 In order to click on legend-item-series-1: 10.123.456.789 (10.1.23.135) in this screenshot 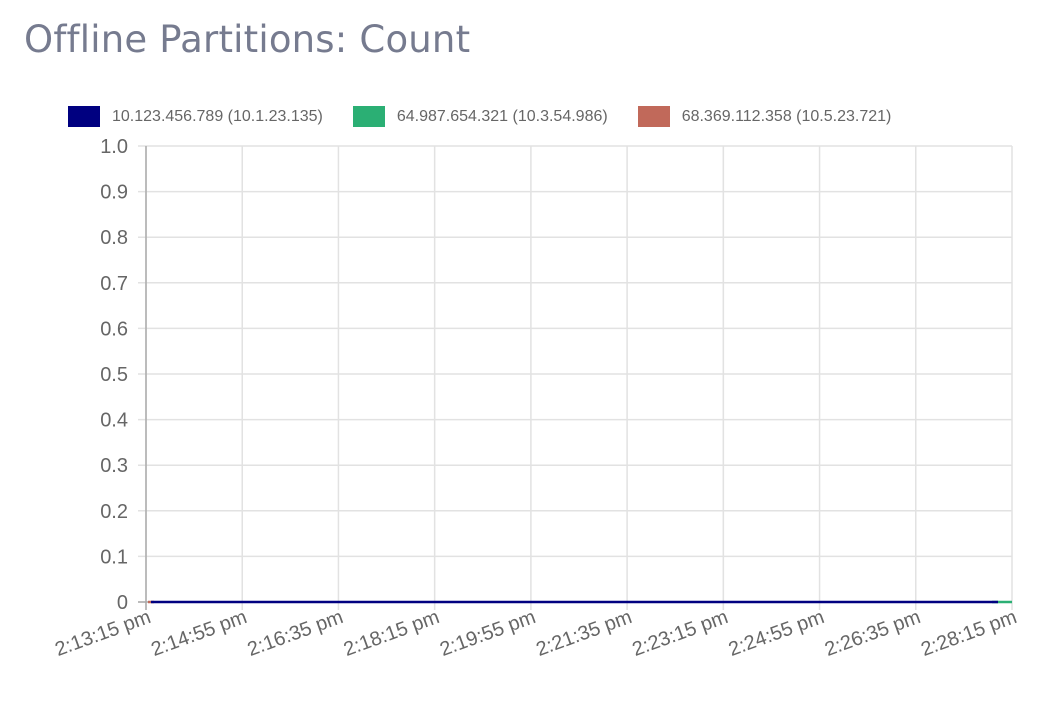, I will do `click(195, 116)`.